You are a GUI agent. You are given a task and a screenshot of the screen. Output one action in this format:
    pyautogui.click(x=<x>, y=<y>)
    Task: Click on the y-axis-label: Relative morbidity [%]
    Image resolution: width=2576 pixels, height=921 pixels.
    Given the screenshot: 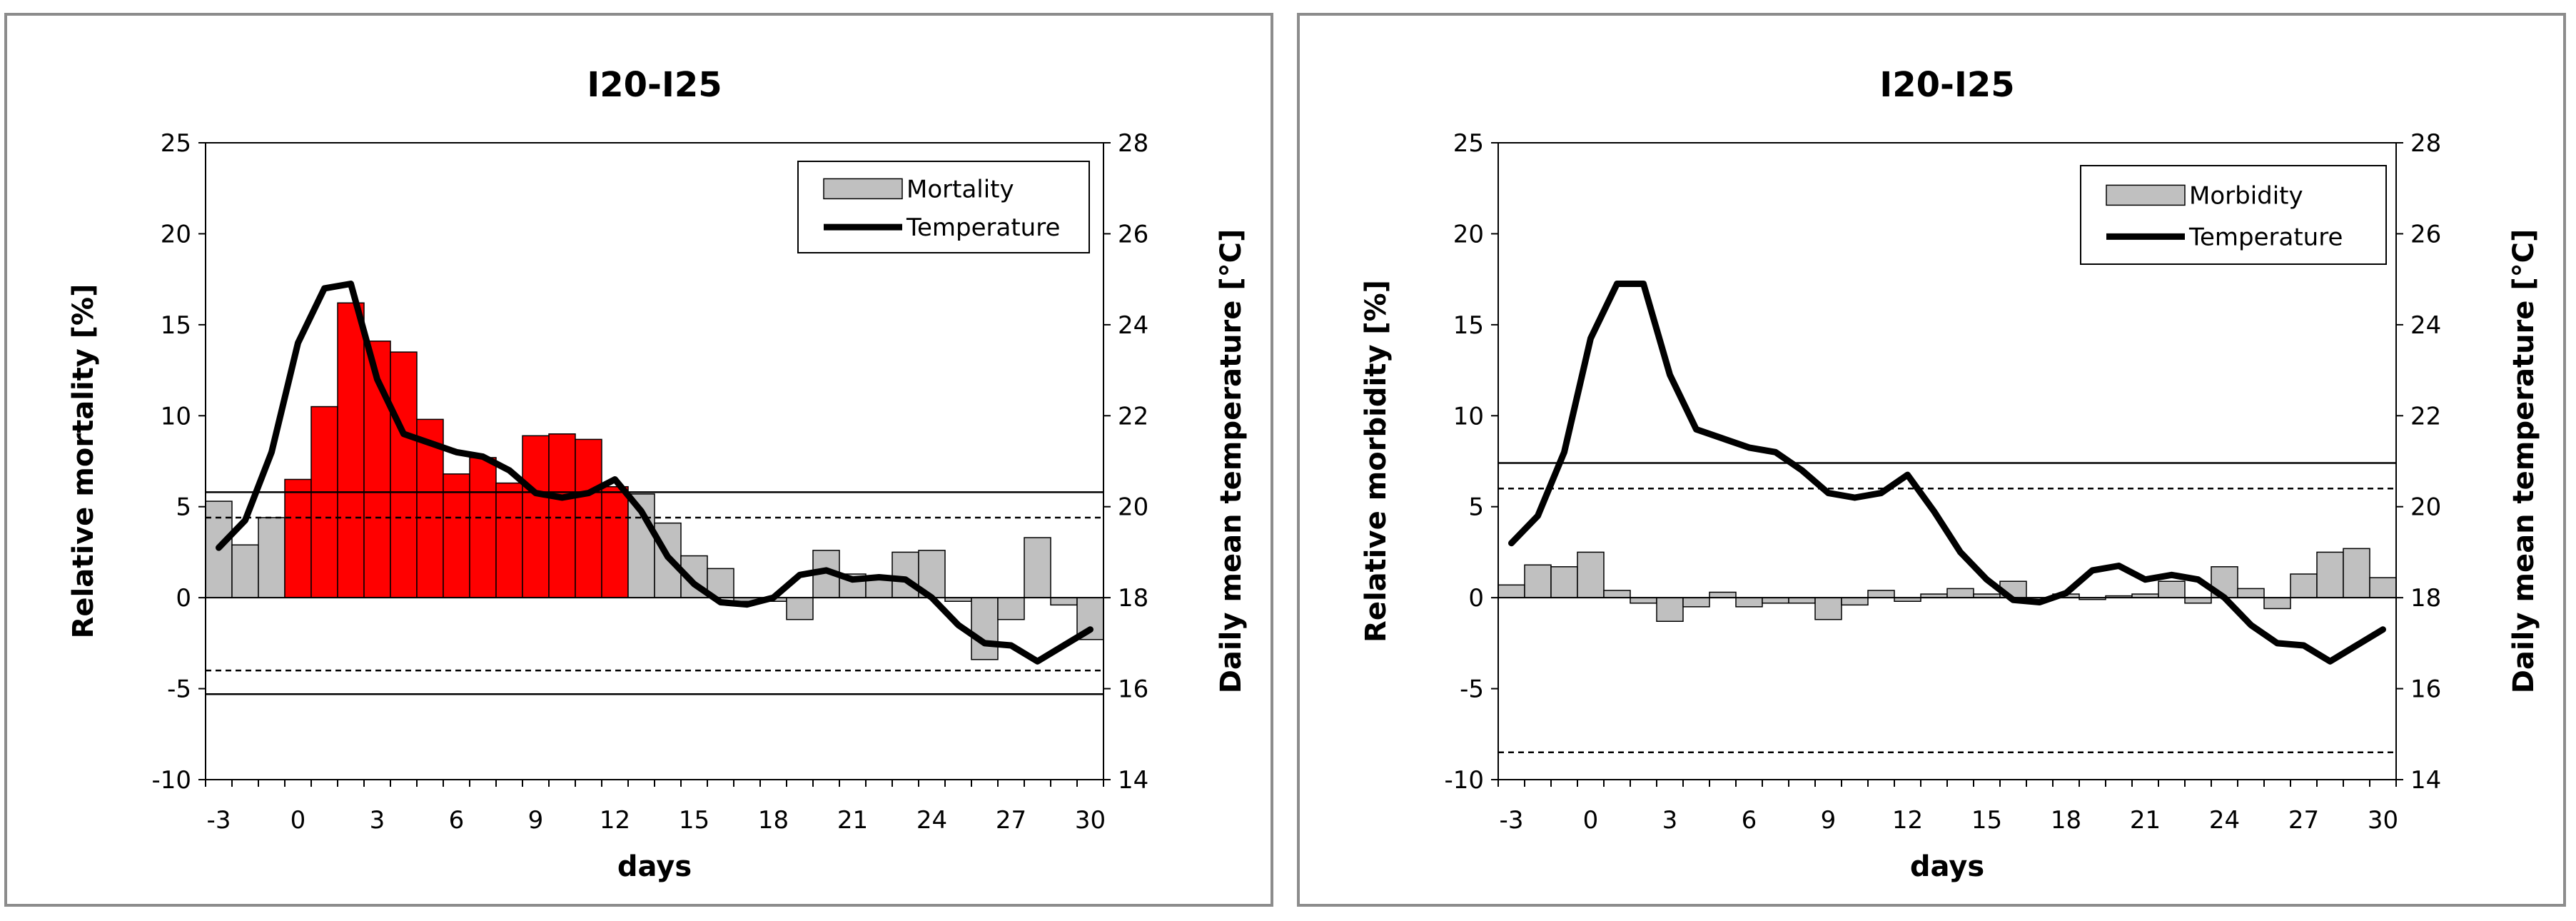 What is the action you would take?
    pyautogui.click(x=1376, y=461)
    